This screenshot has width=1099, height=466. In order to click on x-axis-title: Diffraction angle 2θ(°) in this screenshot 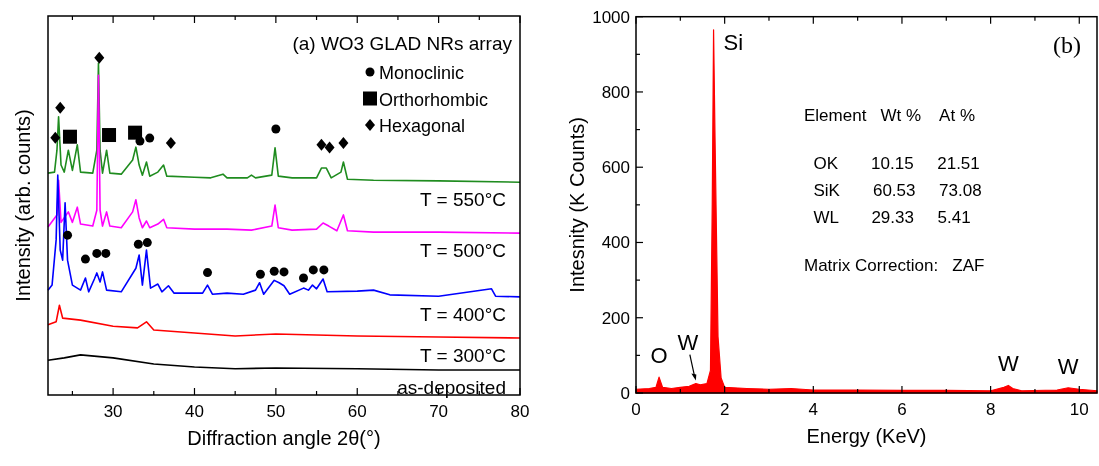, I will do `click(284, 438)`.